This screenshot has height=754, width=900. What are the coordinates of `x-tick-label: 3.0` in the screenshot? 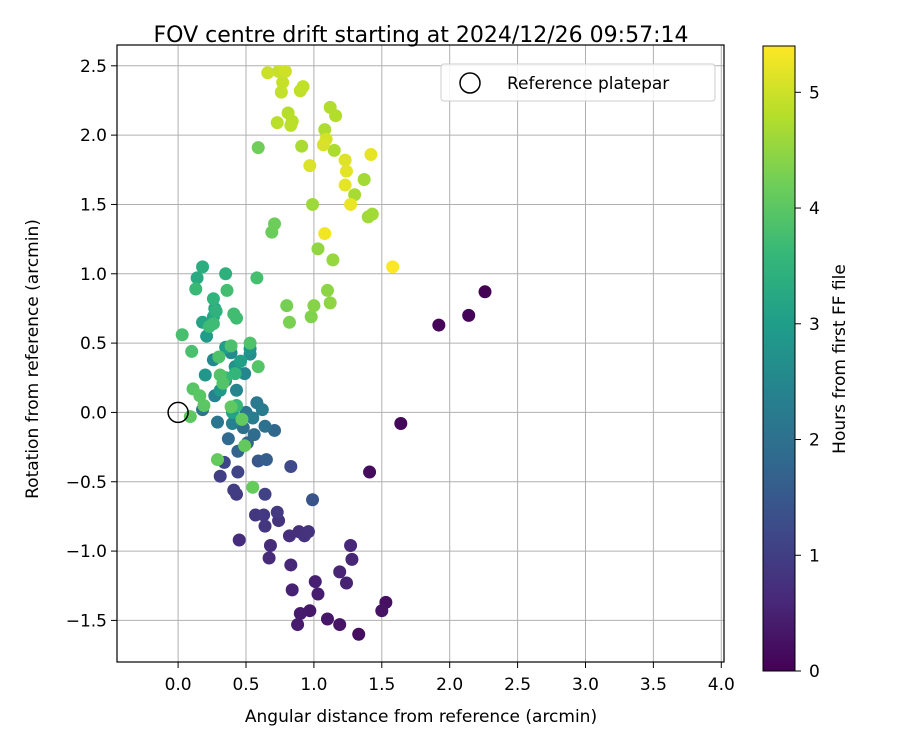 It's located at (585, 685).